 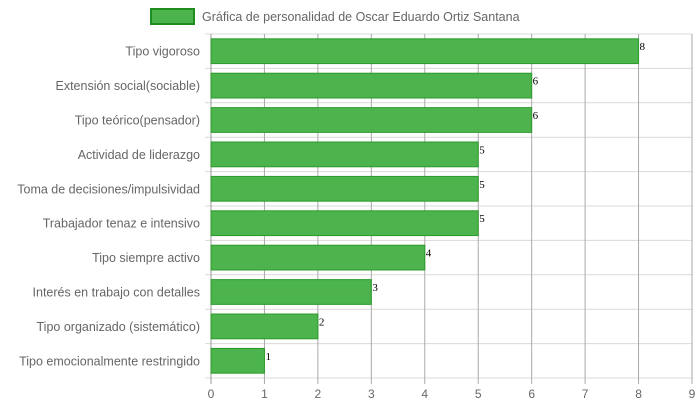 I want to click on category-label: Actividad de liderazgo, so click(x=139, y=155).